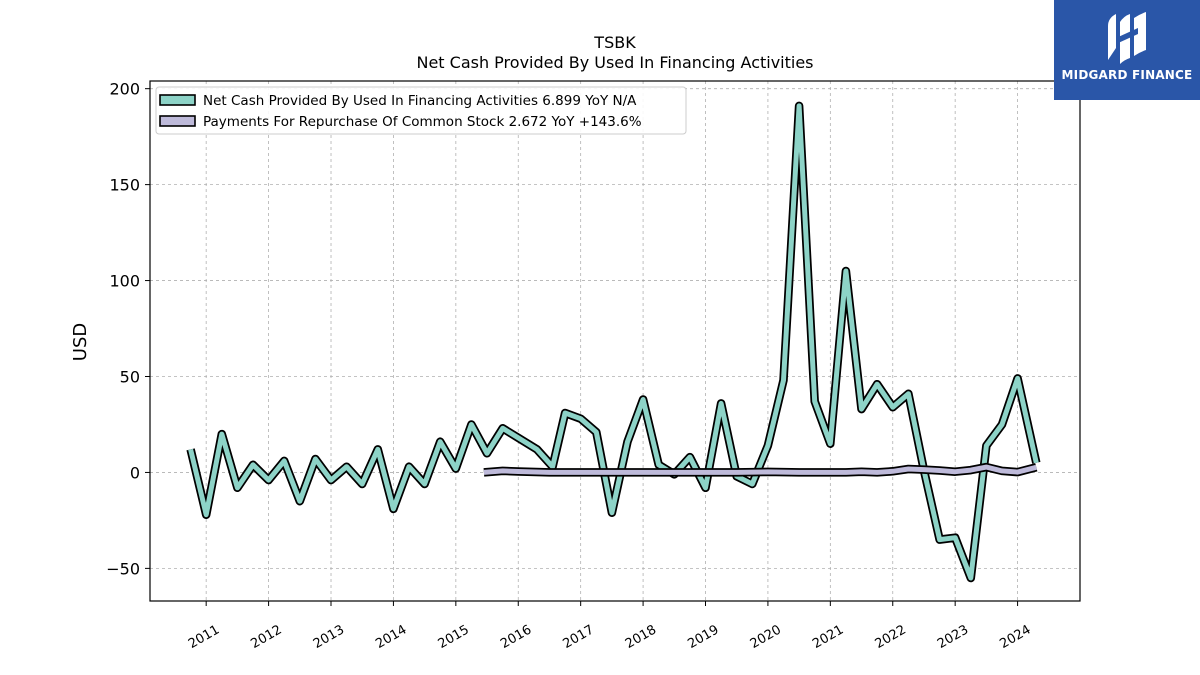 Image resolution: width=1200 pixels, height=675 pixels. What do you see at coordinates (760, 469) in the screenshot?
I see `series-1-line` at bounding box center [760, 469].